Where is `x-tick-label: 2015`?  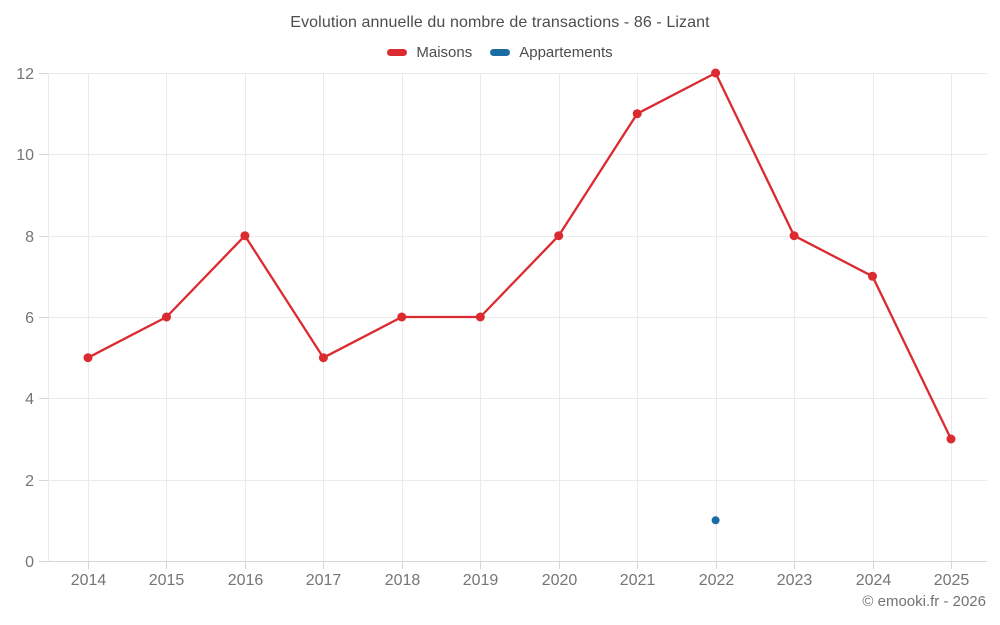
x-tick-label: 2015 is located at coordinates (167, 580).